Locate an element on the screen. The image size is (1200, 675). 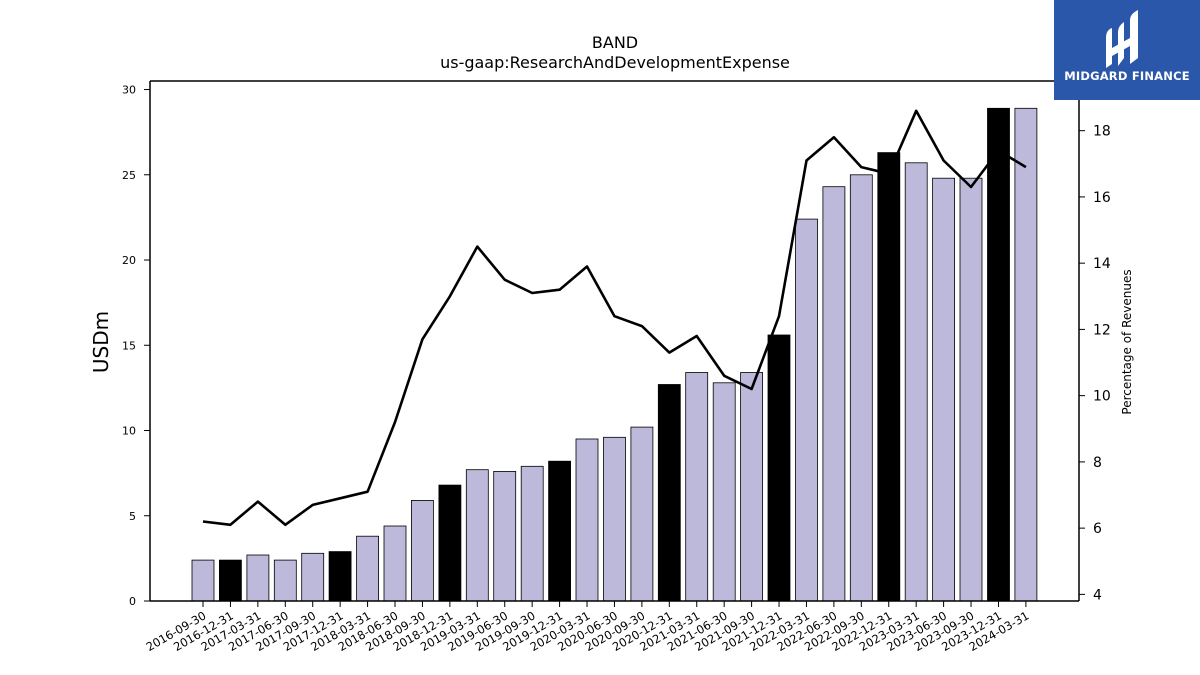
y2-tick-label: 10 is located at coordinates (1102, 397).